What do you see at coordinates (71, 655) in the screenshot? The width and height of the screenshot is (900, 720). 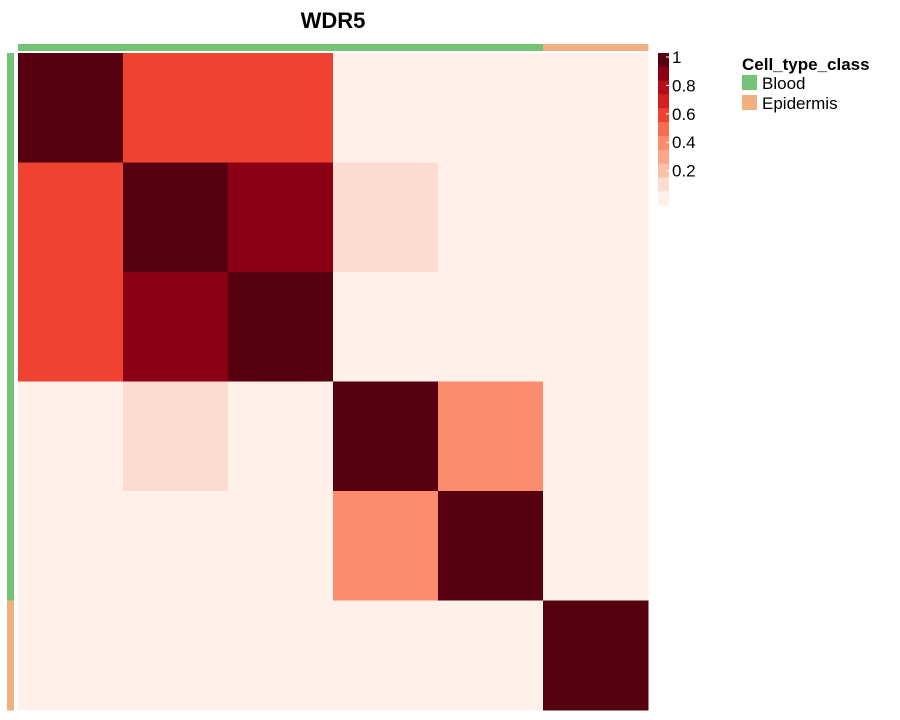 I see `heatmap-cell-r6-c1` at bounding box center [71, 655].